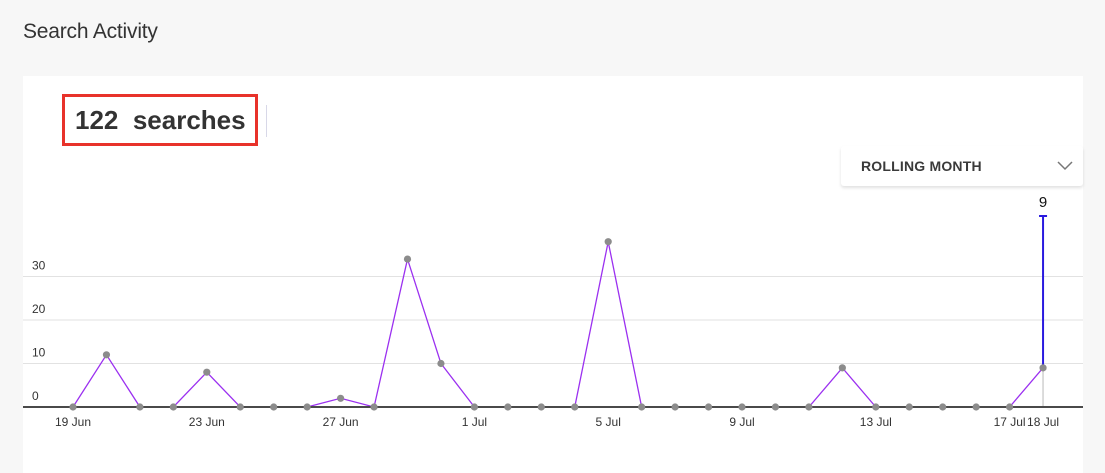 The image size is (1105, 473). Describe the element at coordinates (1043, 422) in the screenshot. I see `x-tick-label: 18 Jul` at that location.